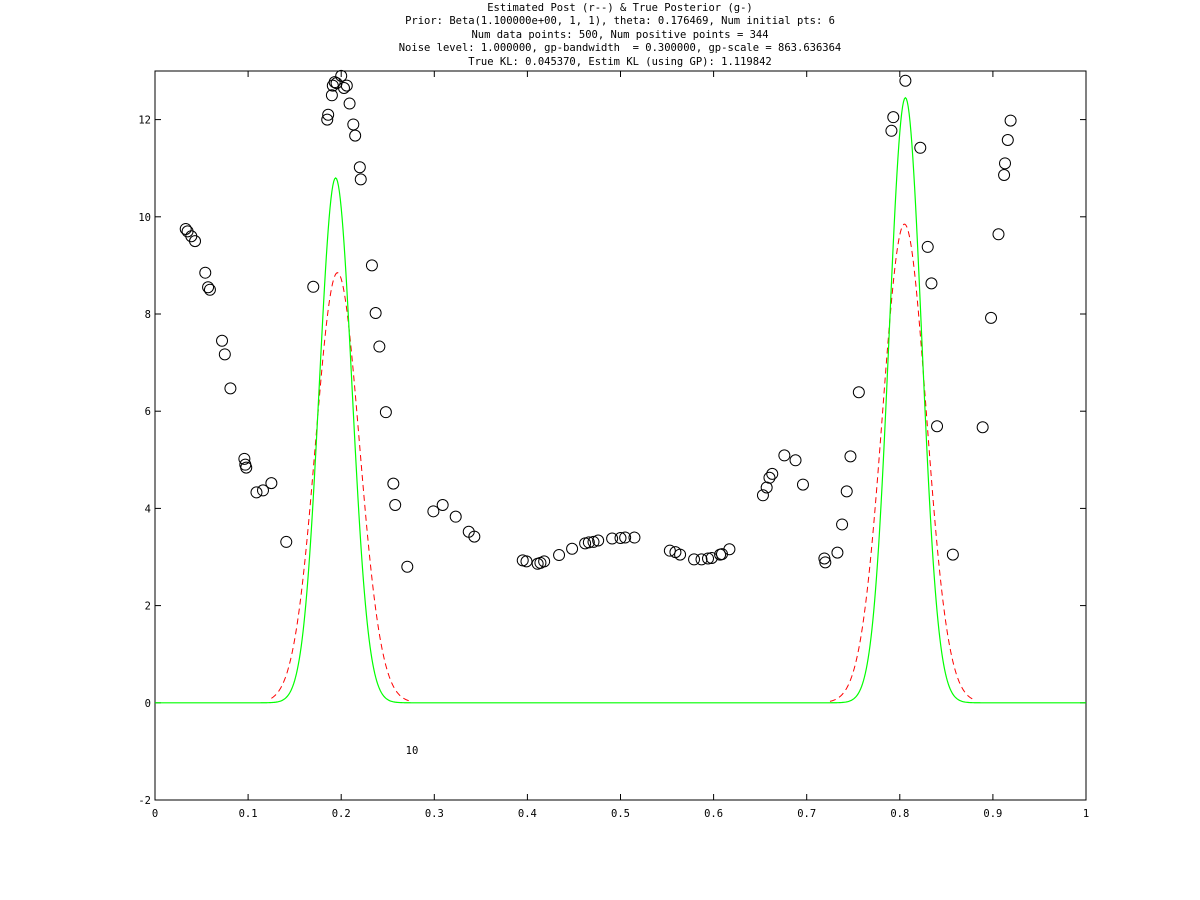 The height and width of the screenshot is (900, 1200). I want to click on x-tick-label: 0.4, so click(527, 814).